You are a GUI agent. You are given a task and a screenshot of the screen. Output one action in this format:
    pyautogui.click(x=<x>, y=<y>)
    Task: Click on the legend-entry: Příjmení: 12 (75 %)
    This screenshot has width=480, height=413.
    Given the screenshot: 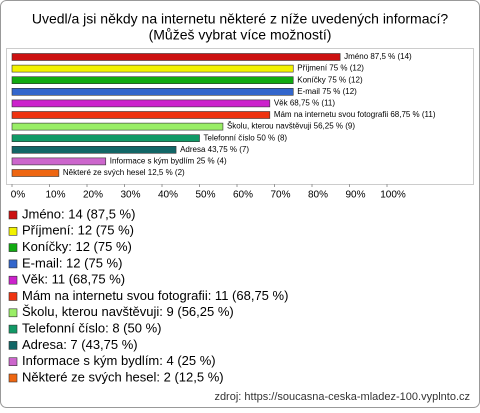 What is the action you would take?
    pyautogui.click(x=78, y=230)
    